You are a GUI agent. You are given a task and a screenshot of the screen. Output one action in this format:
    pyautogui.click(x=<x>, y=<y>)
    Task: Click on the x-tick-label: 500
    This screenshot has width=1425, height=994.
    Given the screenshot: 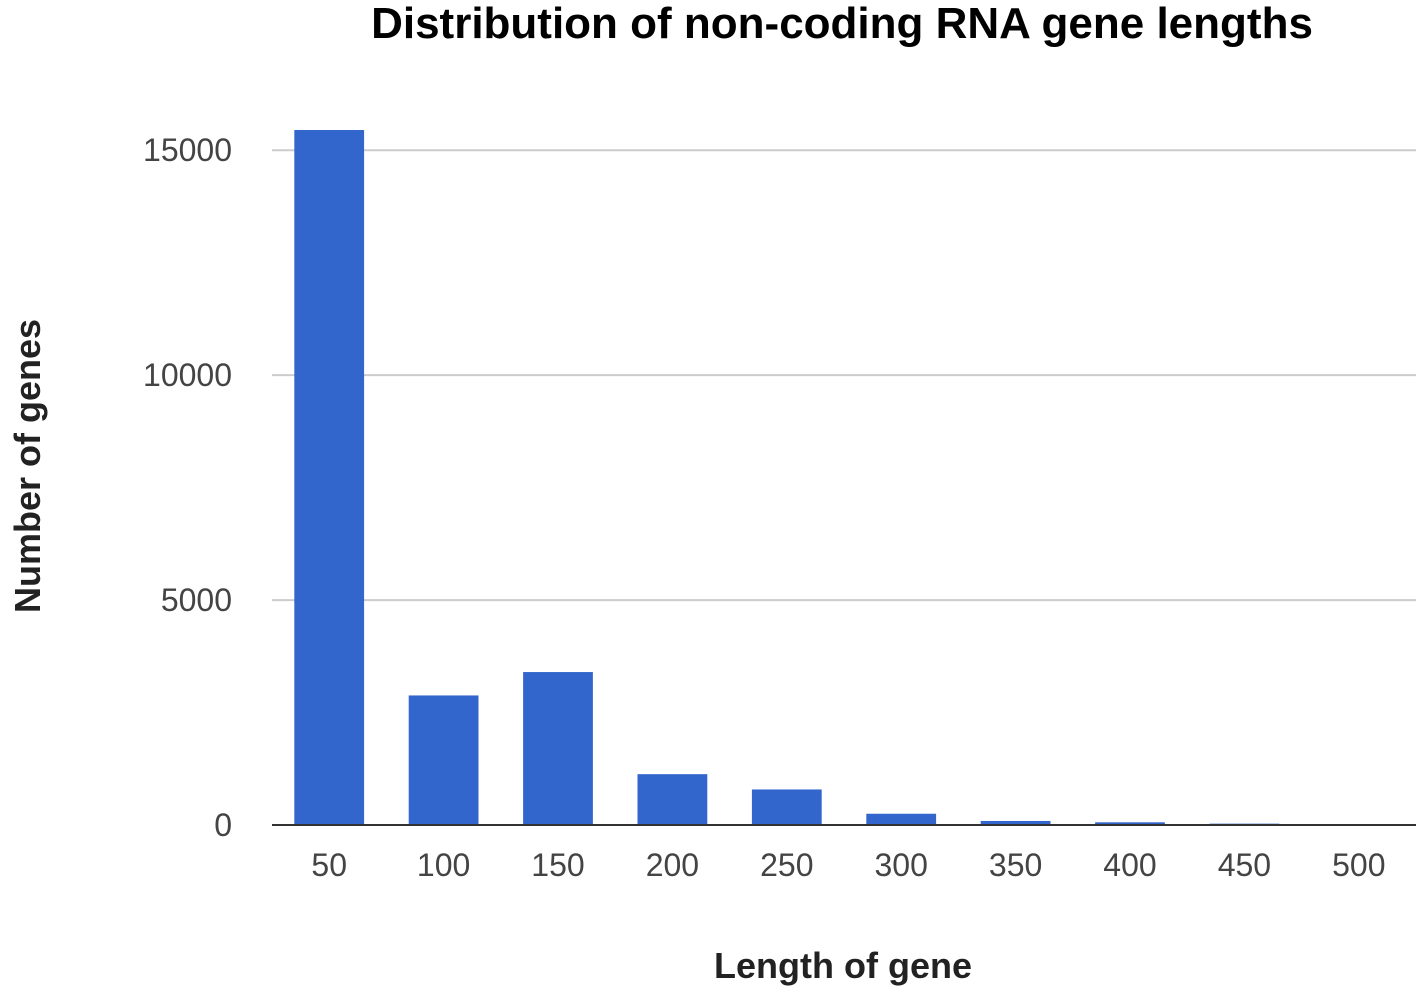 What is the action you would take?
    pyautogui.click(x=1358, y=865)
    